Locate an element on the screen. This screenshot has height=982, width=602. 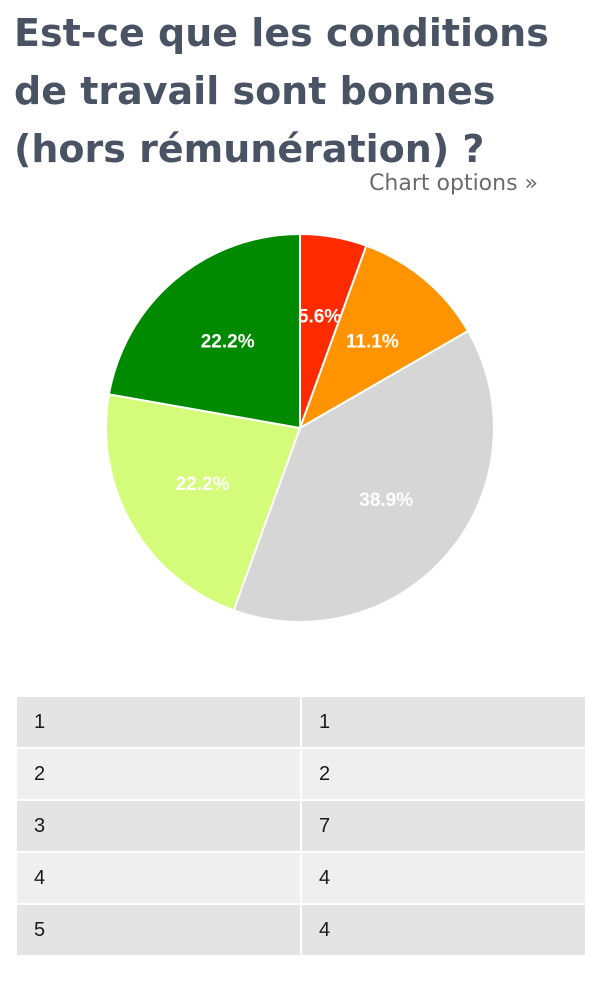
table-cell: 5 is located at coordinates (158, 930).